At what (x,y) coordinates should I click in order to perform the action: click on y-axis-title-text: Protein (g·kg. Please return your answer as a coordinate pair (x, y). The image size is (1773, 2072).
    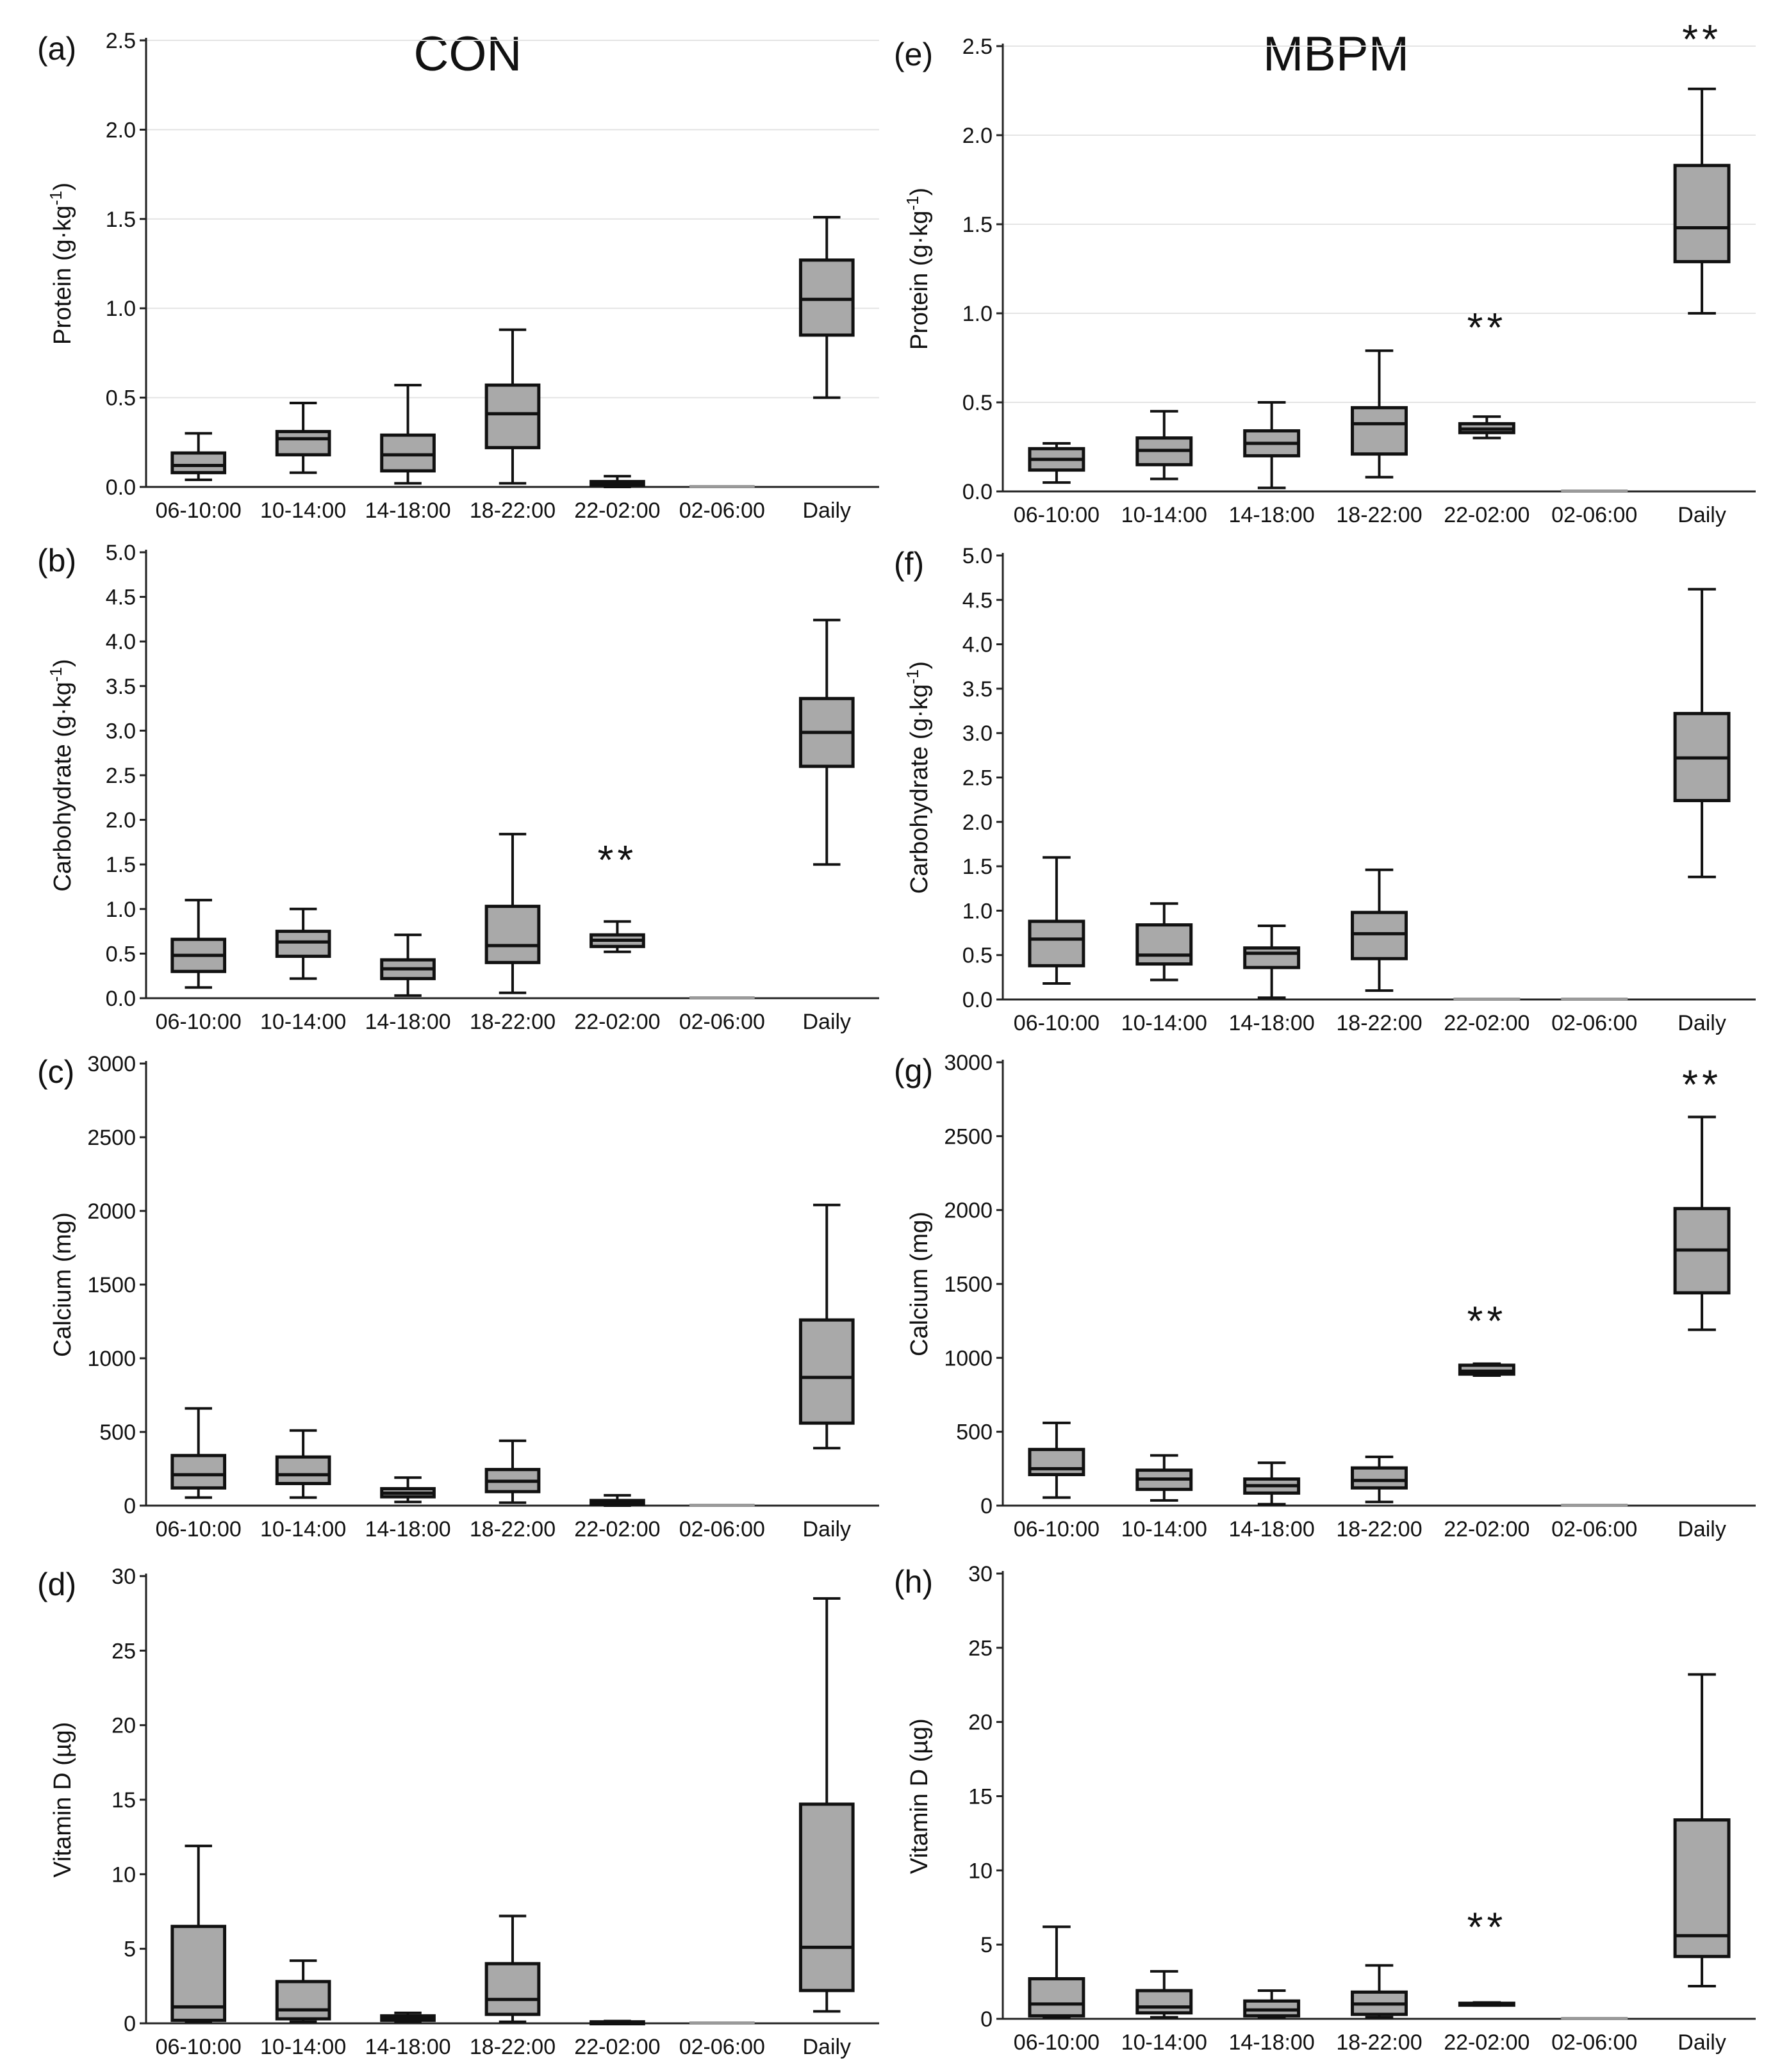
    Looking at the image, I should click on (62, 275).